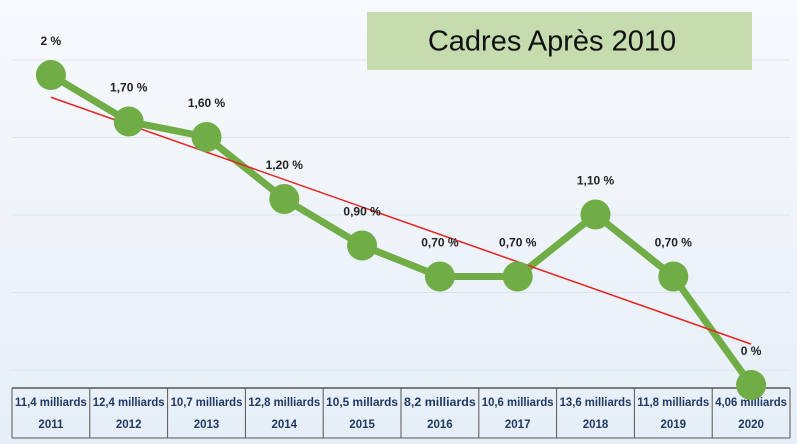  I want to click on x-tick-sublabel: 10,5 millards, so click(362, 403).